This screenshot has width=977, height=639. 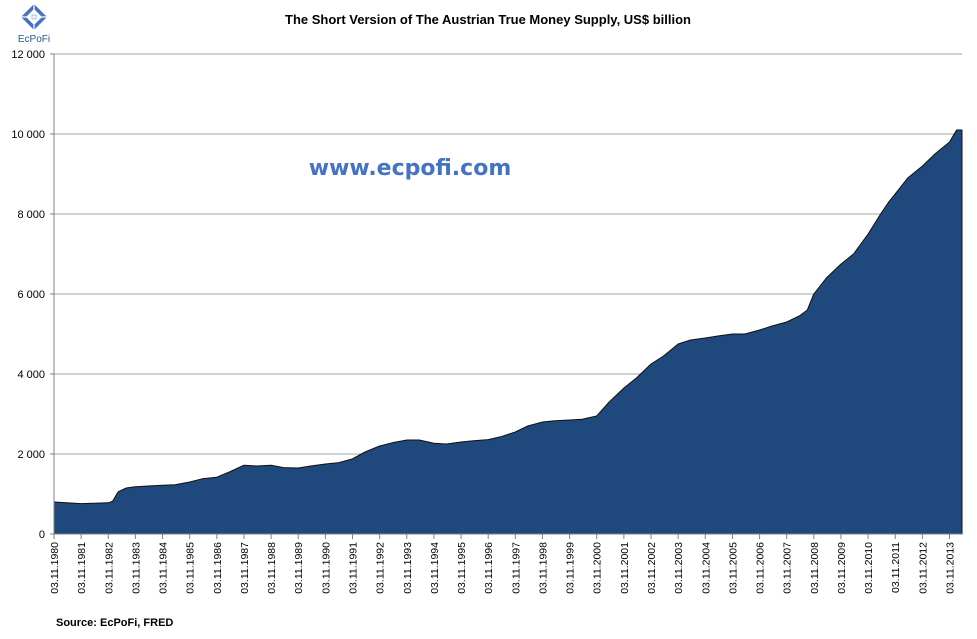 I want to click on x-tick-label: 03.11.2004, so click(x=706, y=568).